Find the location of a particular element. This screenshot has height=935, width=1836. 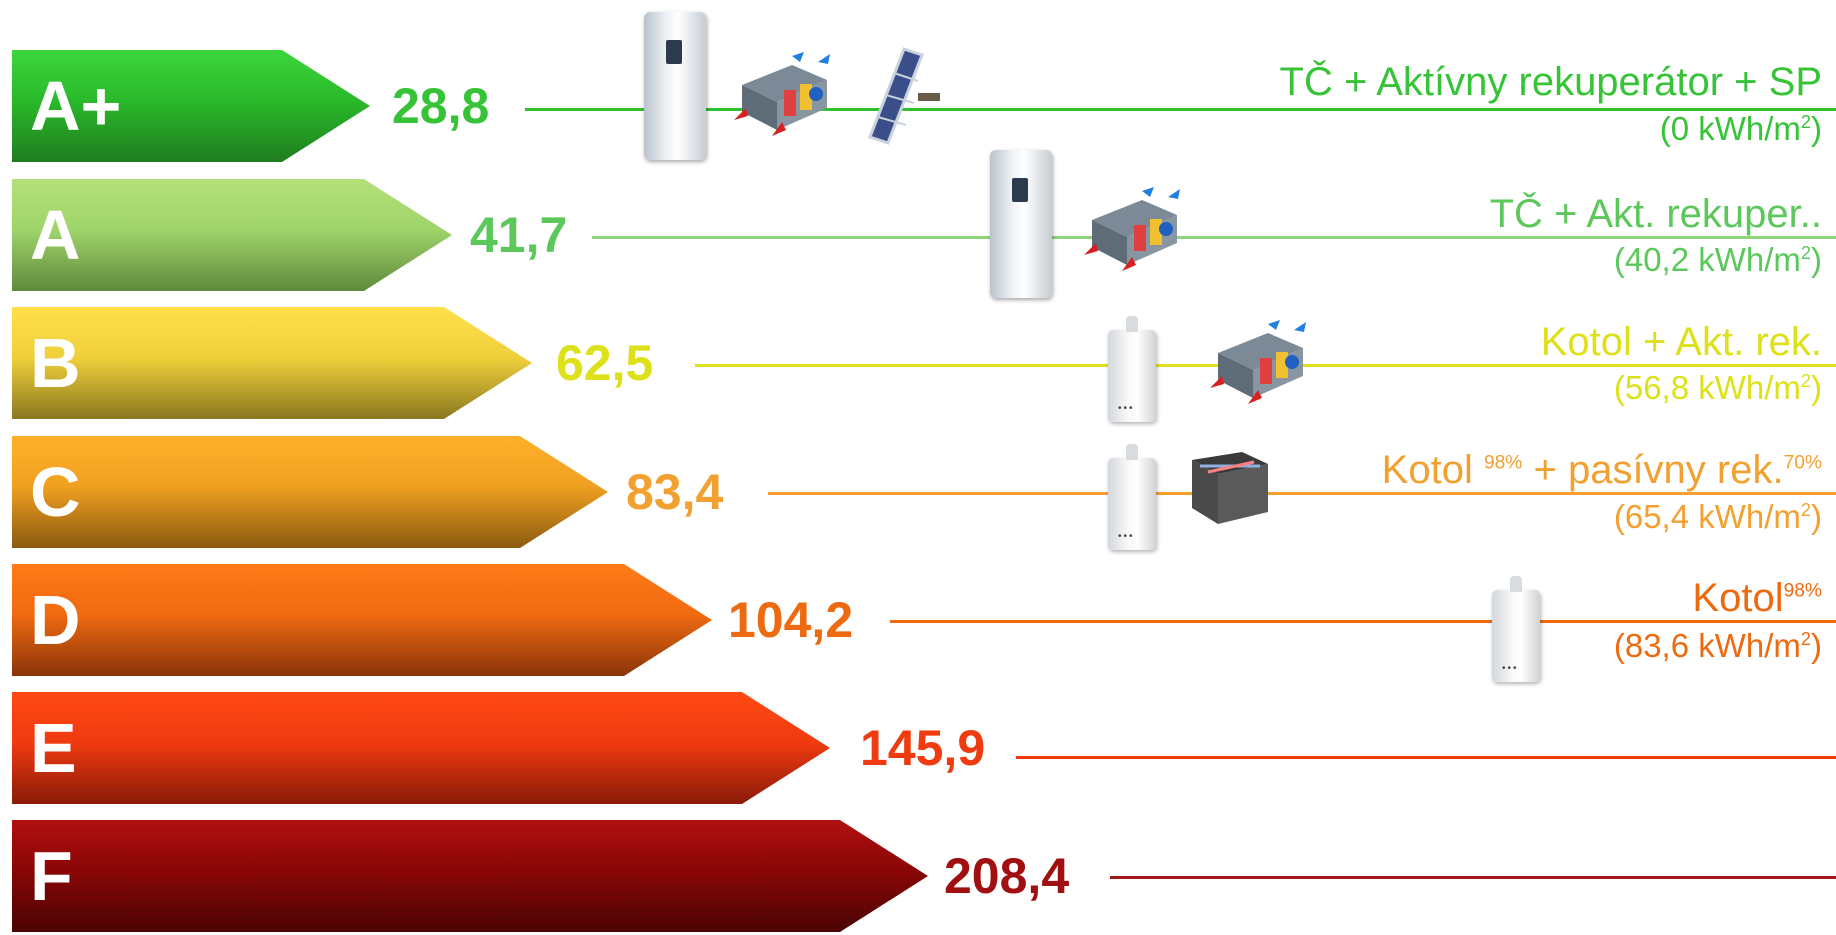

energy-row-c: C 83,4 is located at coordinates (918, 493).